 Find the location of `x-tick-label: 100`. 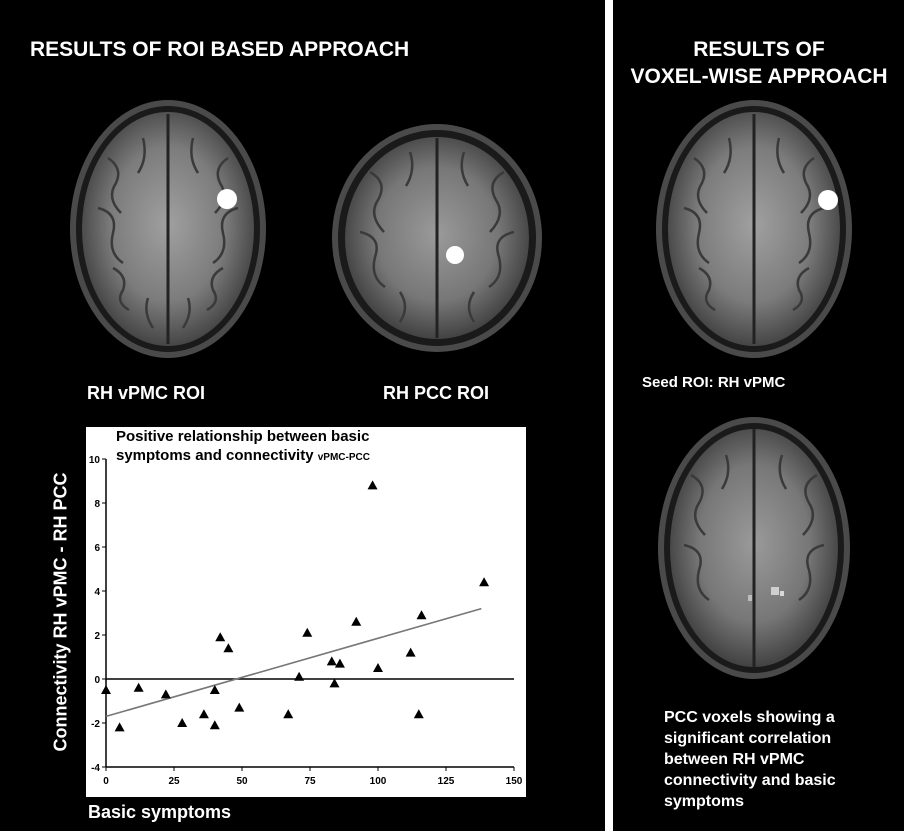

x-tick-label: 100 is located at coordinates (378, 781).